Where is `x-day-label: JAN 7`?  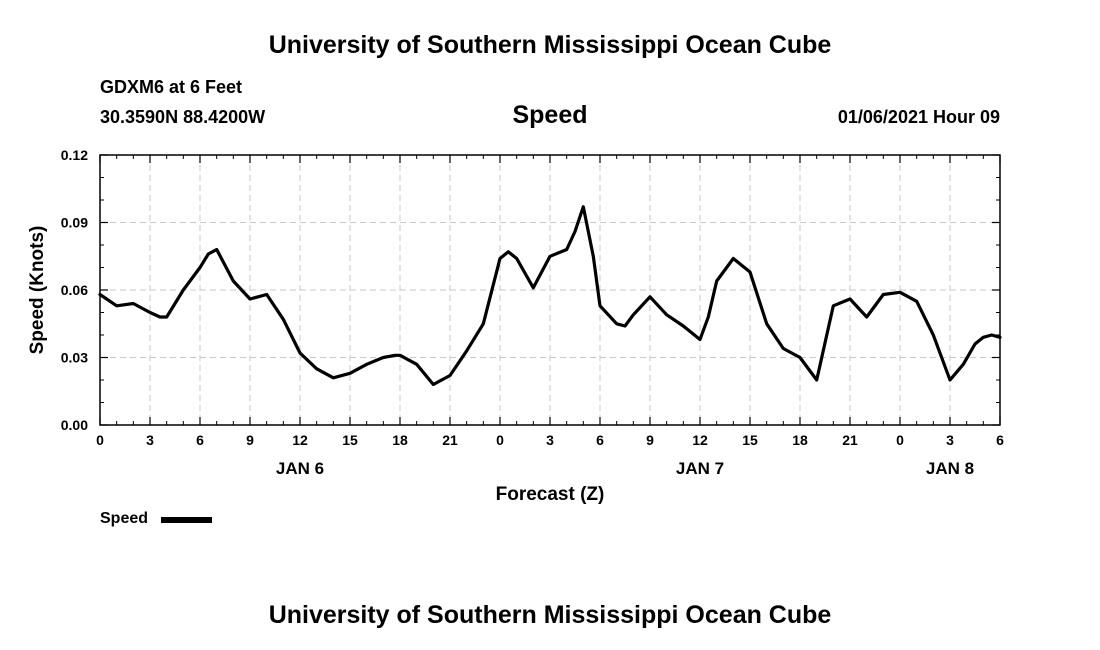
x-day-label: JAN 7 is located at coordinates (700, 468).